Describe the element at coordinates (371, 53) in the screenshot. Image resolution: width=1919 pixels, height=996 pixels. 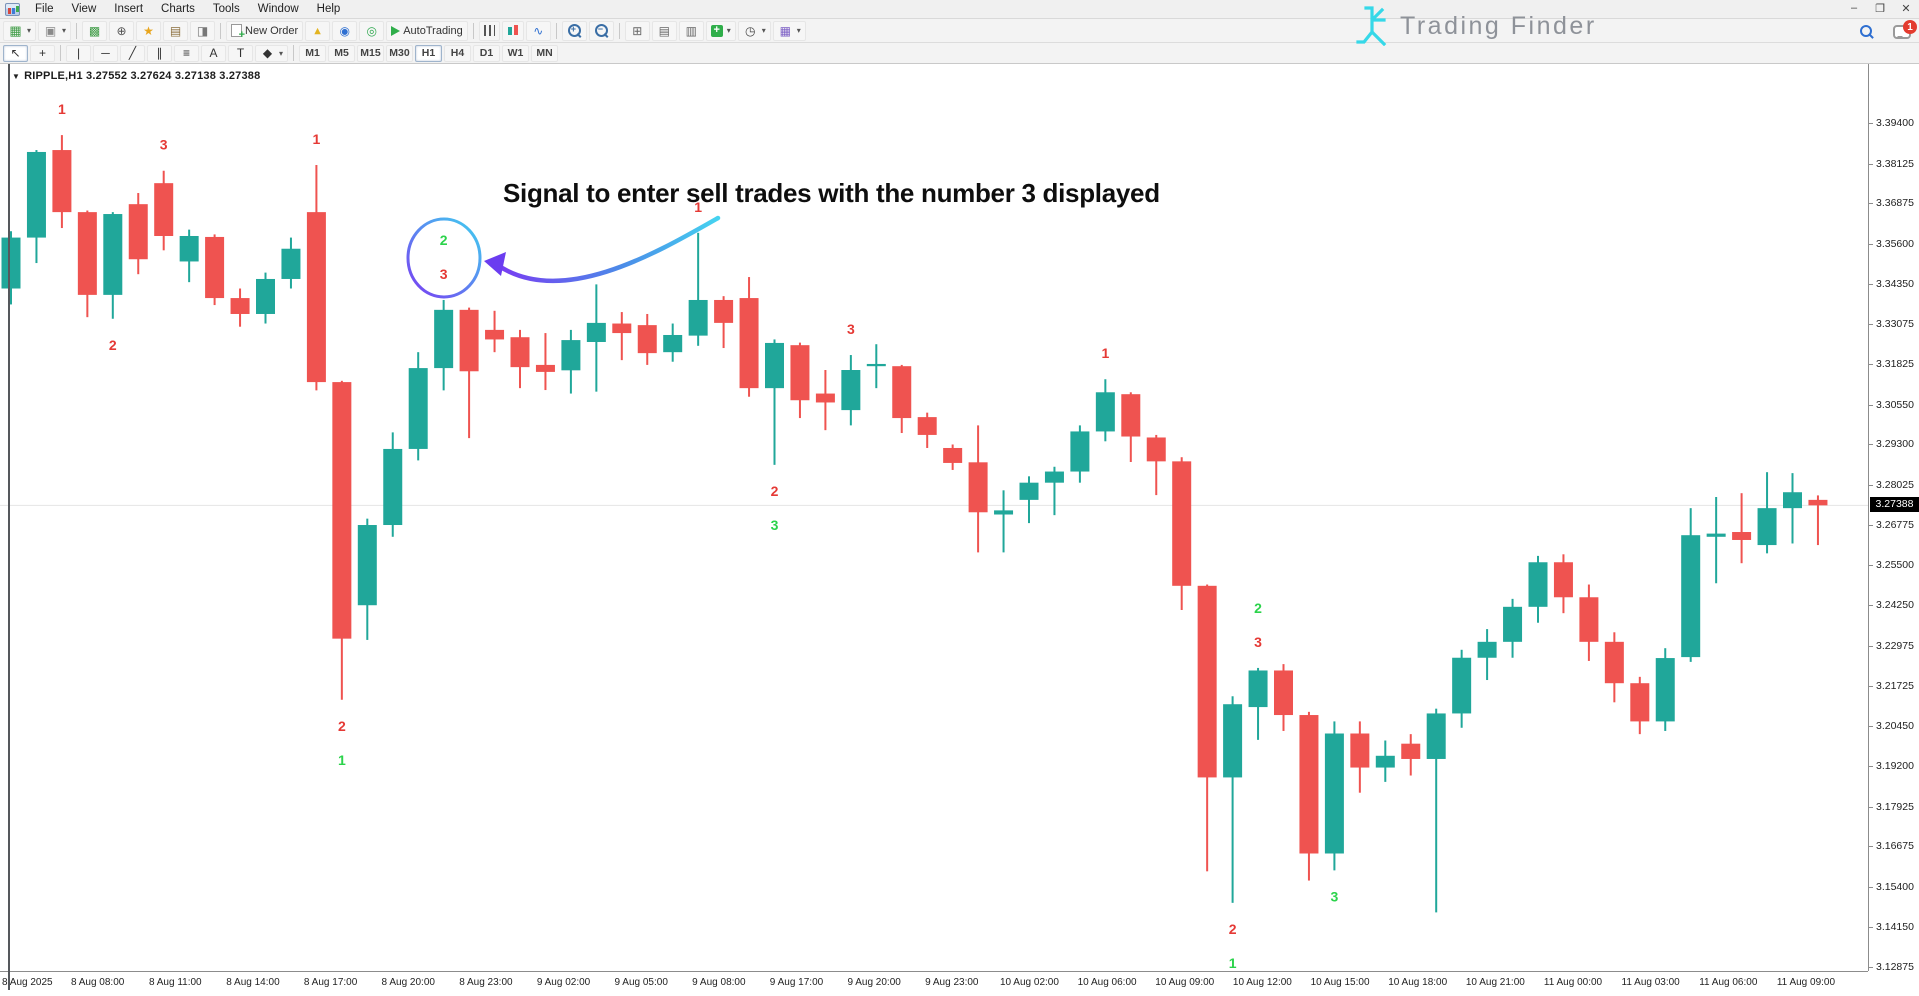
I see `timeframe-M15: M15` at that location.